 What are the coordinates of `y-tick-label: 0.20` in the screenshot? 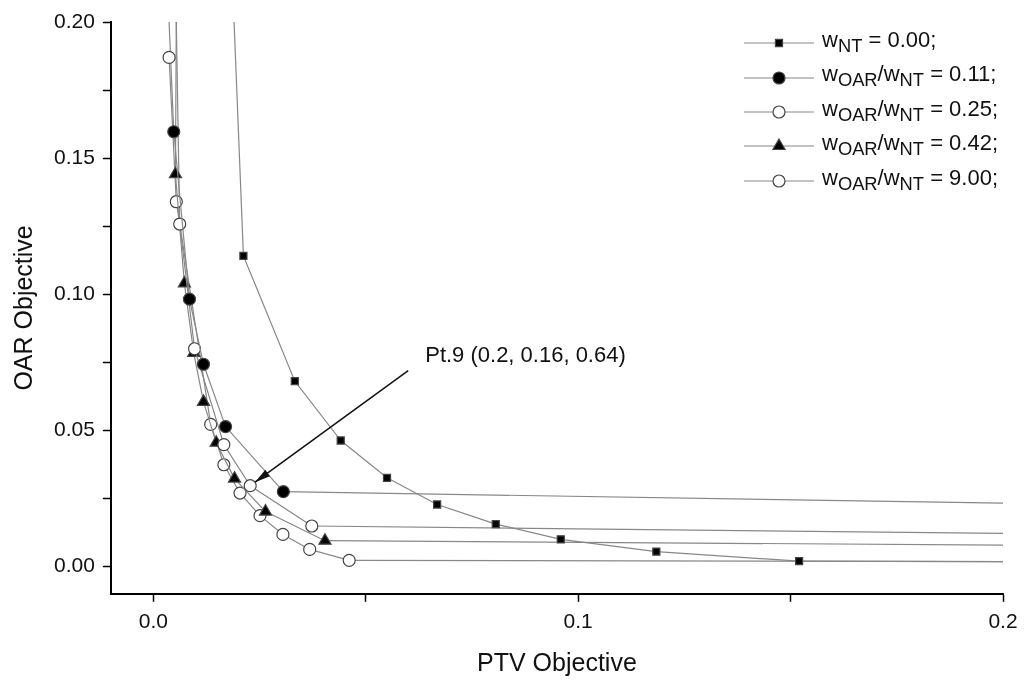 It's located at (74, 20).